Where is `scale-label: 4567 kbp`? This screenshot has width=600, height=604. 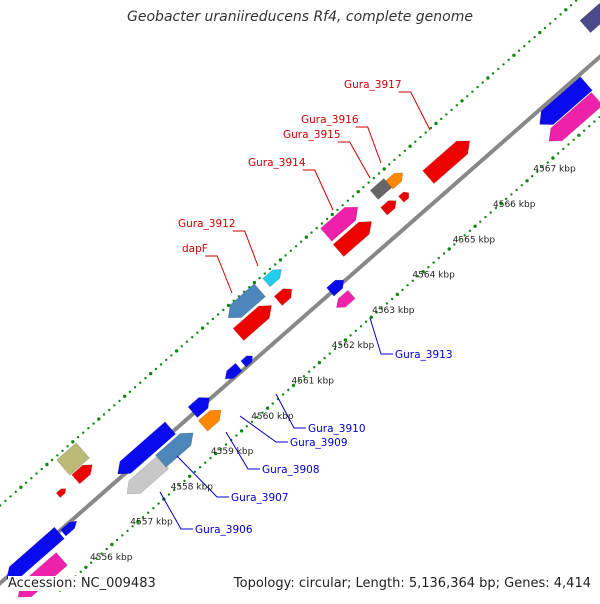 scale-label: 4567 kbp is located at coordinates (554, 170).